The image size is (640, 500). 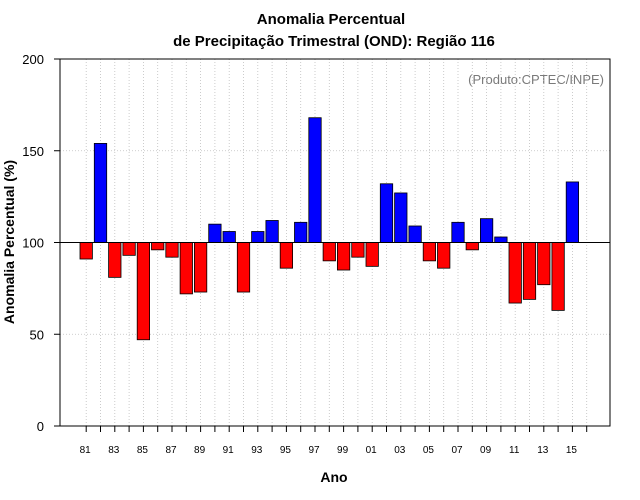 What do you see at coordinates (257, 450) in the screenshot?
I see `x-tick-label: 93` at bounding box center [257, 450].